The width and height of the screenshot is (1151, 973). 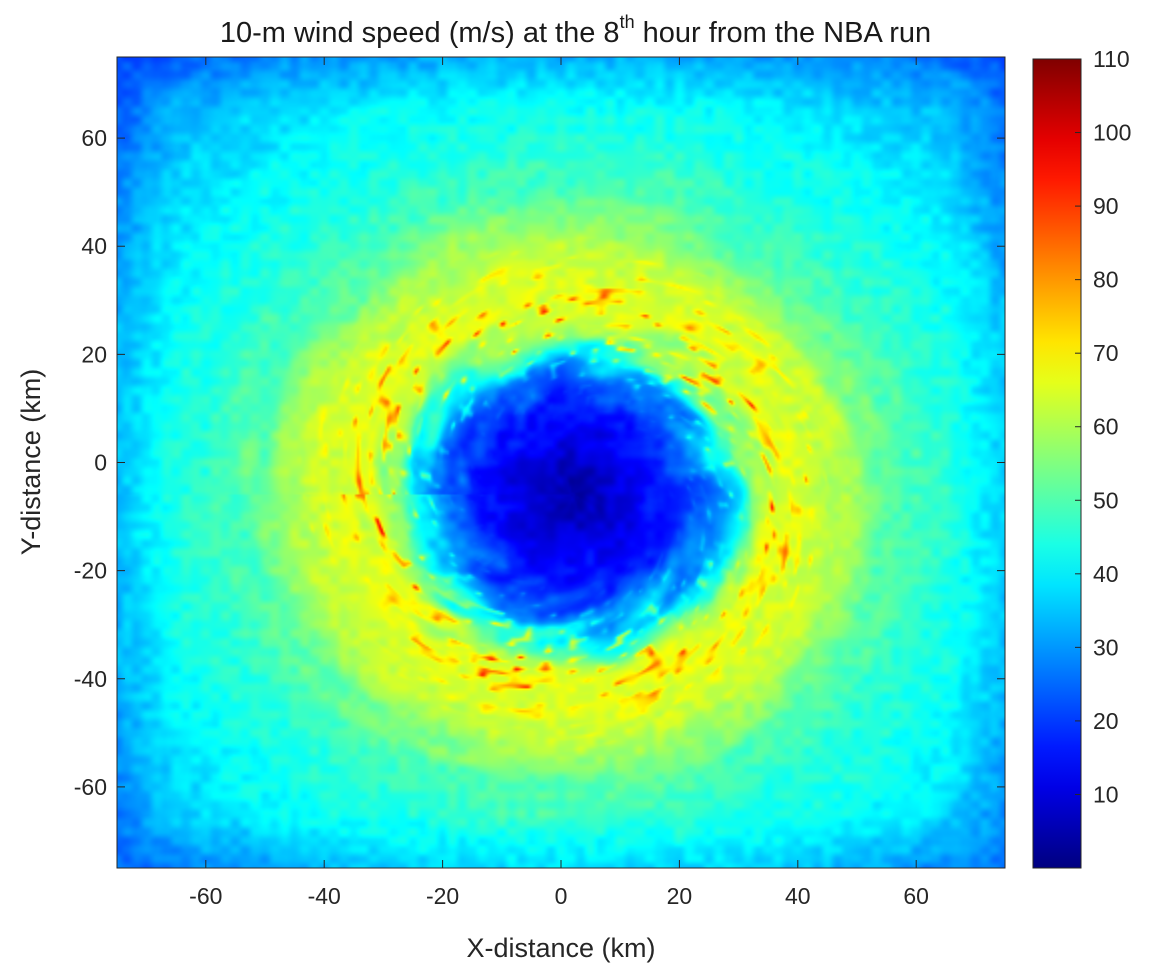 What do you see at coordinates (324, 896) in the screenshot?
I see `x-tick-label: -40` at bounding box center [324, 896].